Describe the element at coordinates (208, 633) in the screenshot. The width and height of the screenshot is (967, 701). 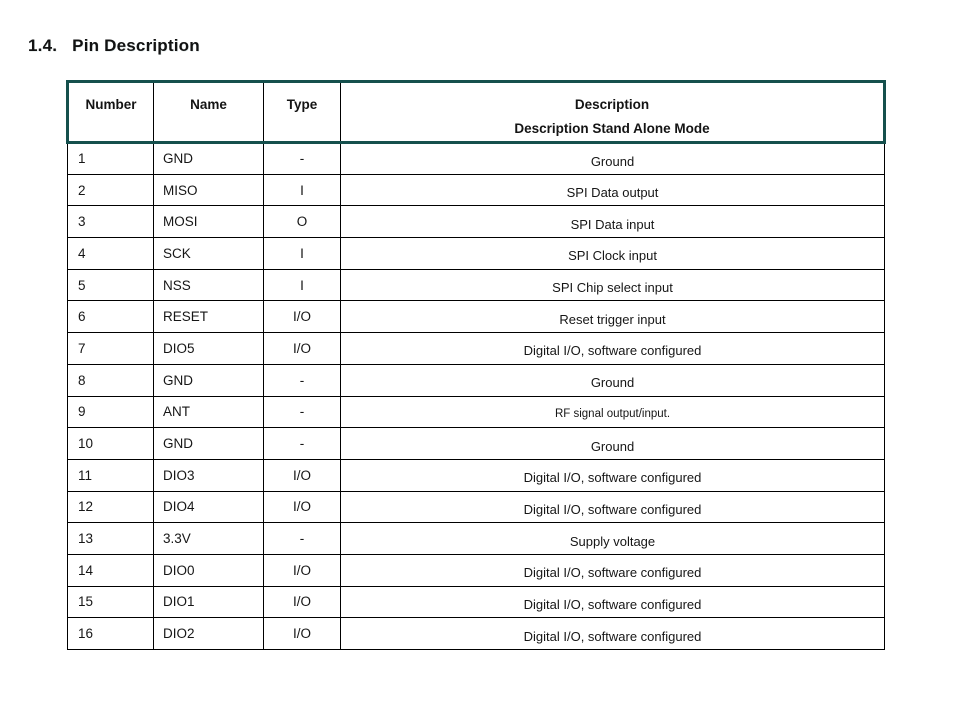
I see `pin-name-cell: DIO2` at that location.